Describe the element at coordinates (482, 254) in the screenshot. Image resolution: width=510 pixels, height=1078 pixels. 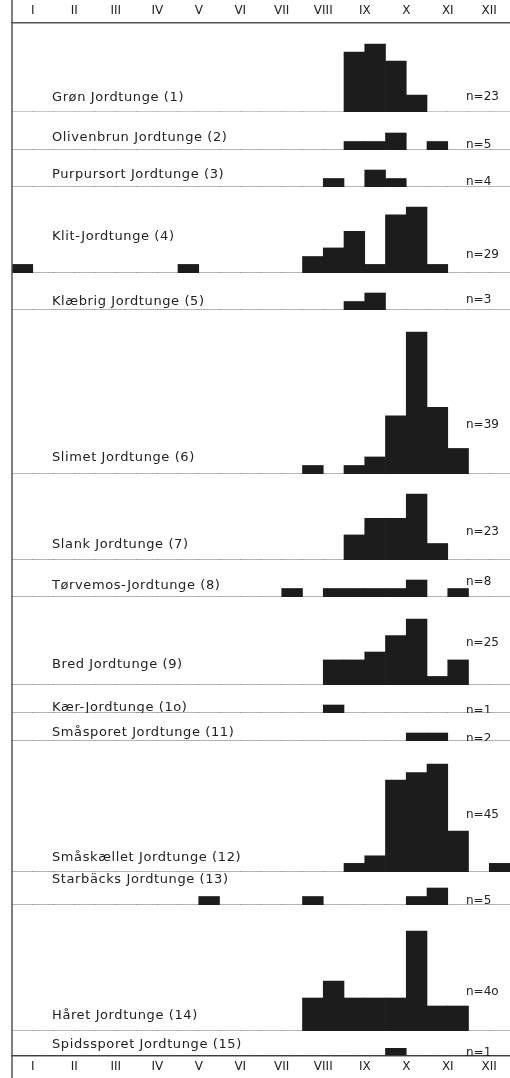
I see `annotation: n=29` at that location.